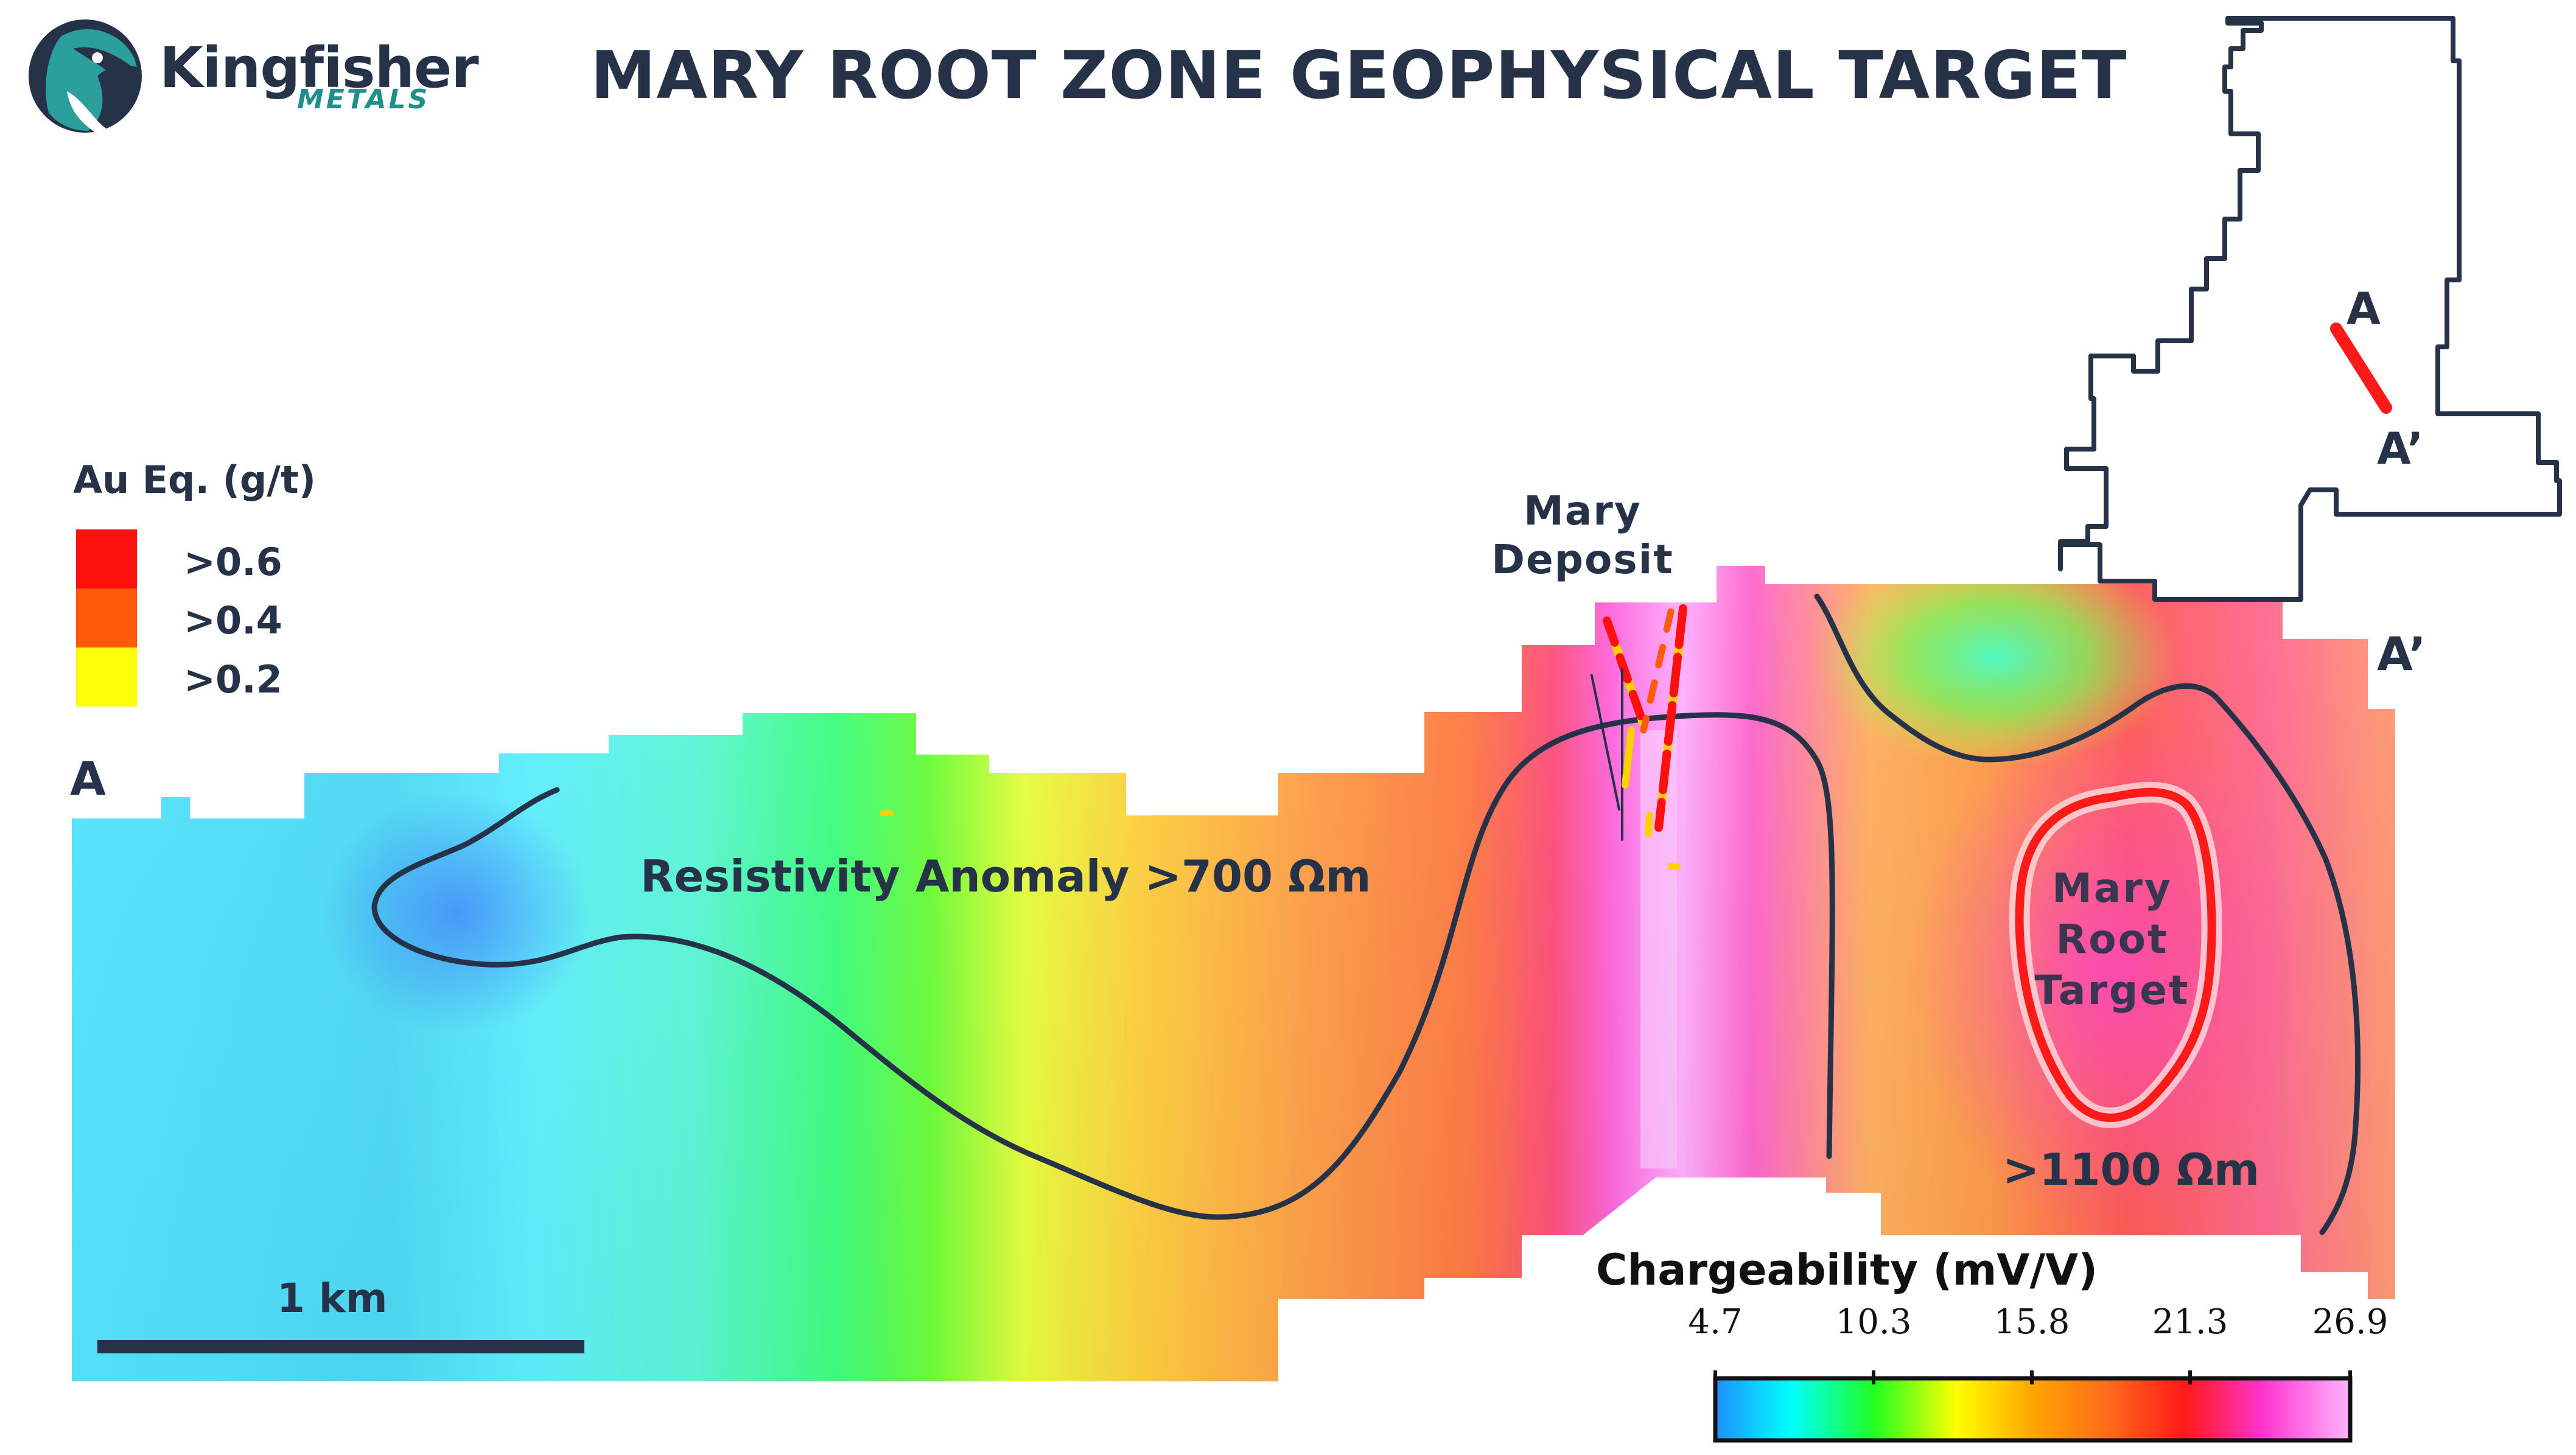  What do you see at coordinates (2350, 1322) in the screenshot?
I see `colorbar-tick-5: 26.9` at bounding box center [2350, 1322].